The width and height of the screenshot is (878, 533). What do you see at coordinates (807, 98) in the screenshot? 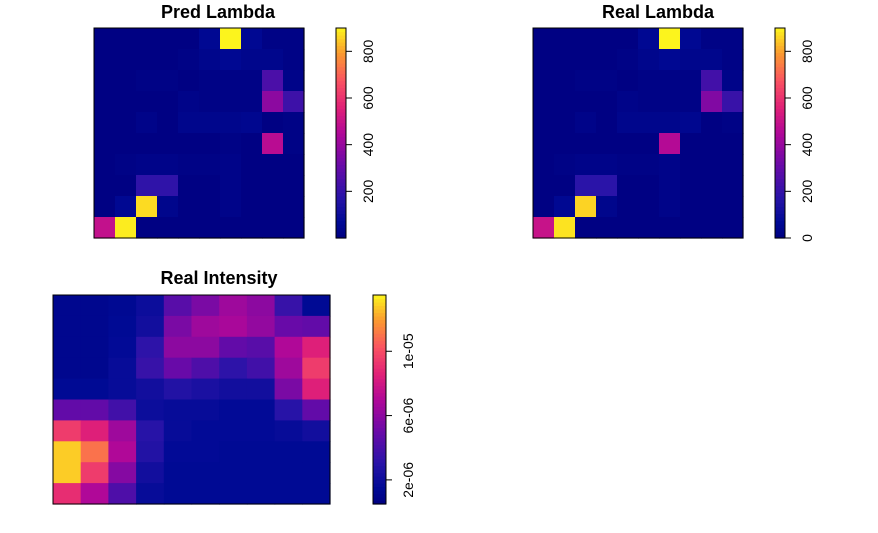
I see `colorbar-tick-label: 600` at bounding box center [807, 98].